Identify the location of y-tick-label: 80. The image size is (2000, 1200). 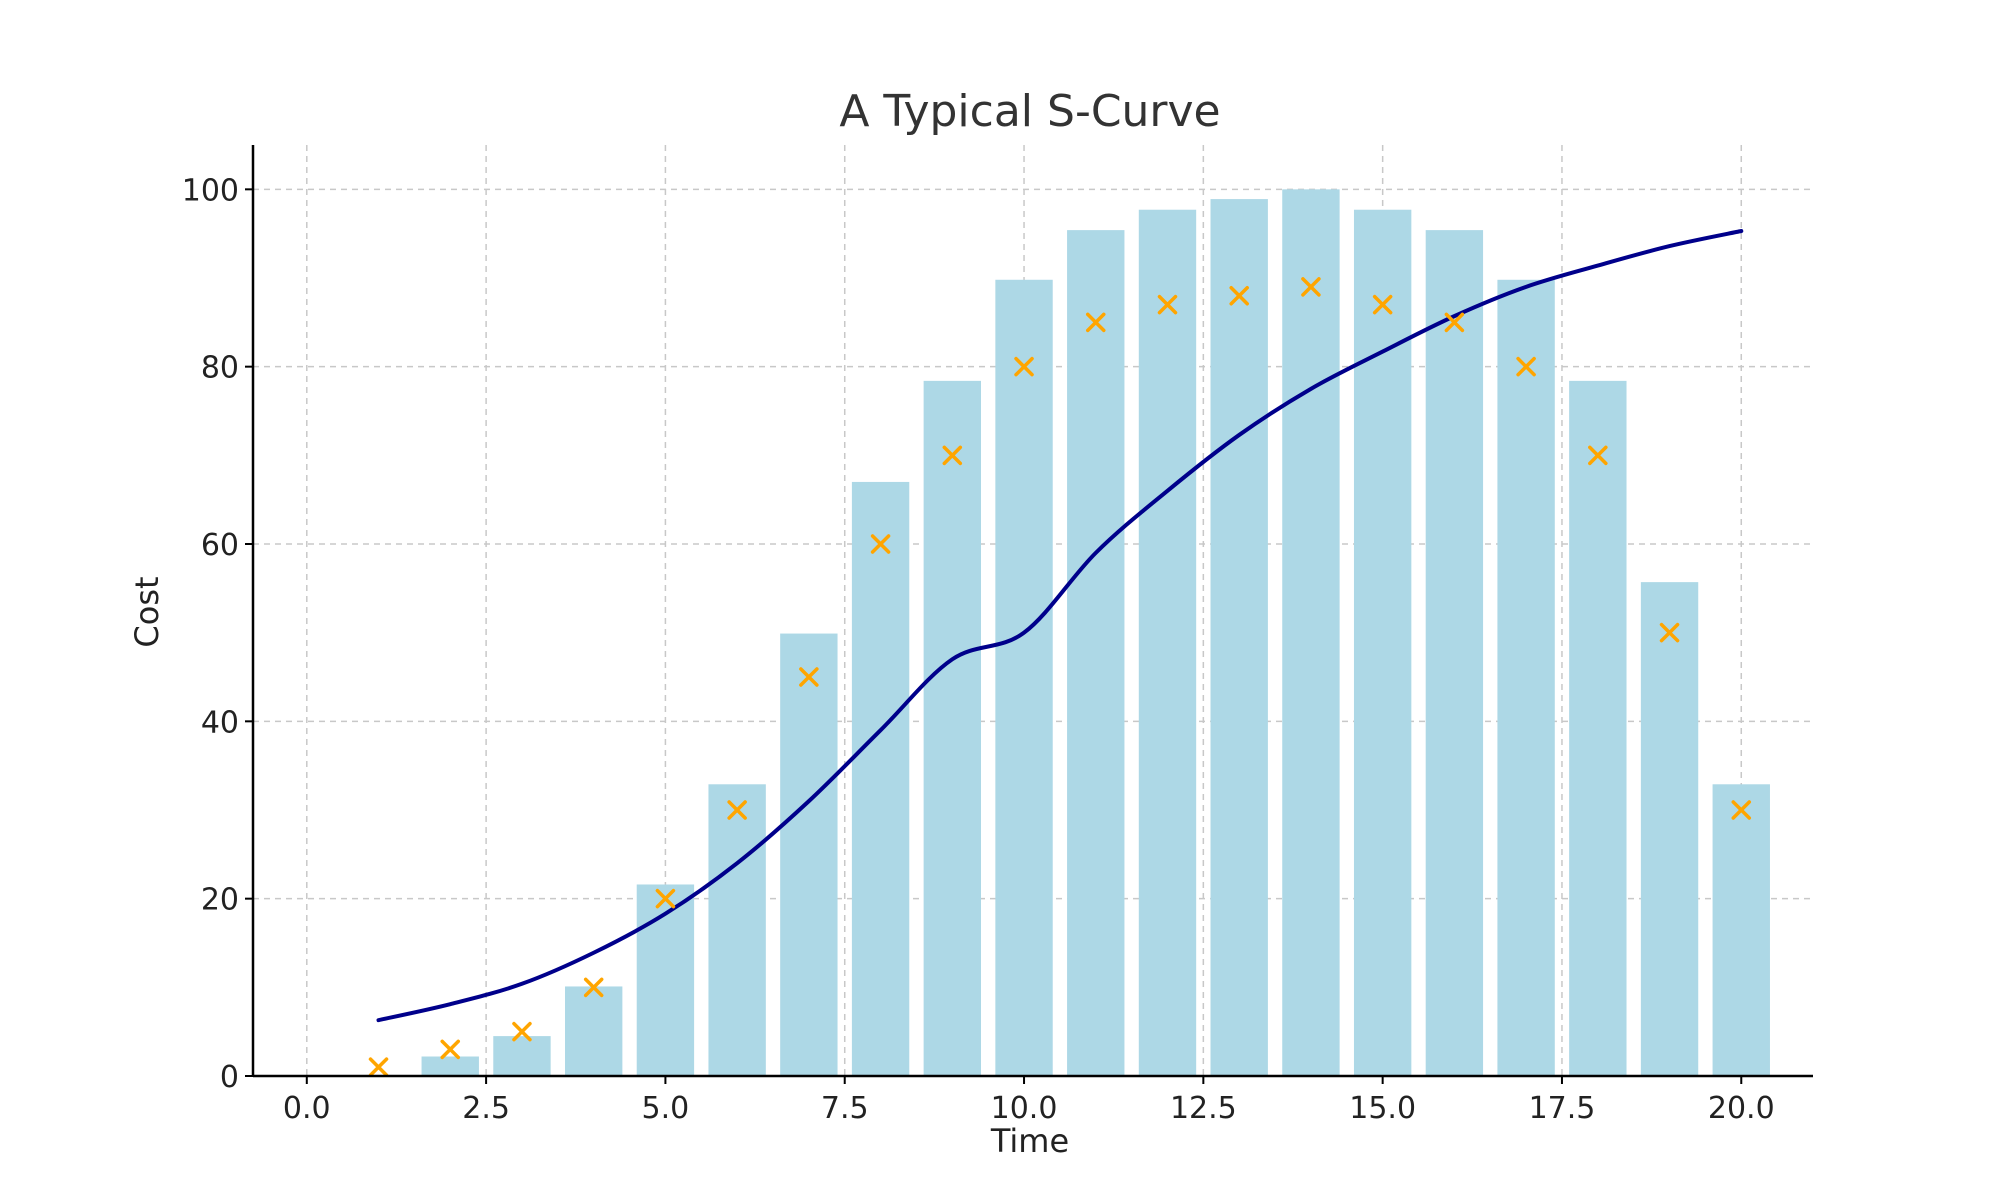
(220, 368).